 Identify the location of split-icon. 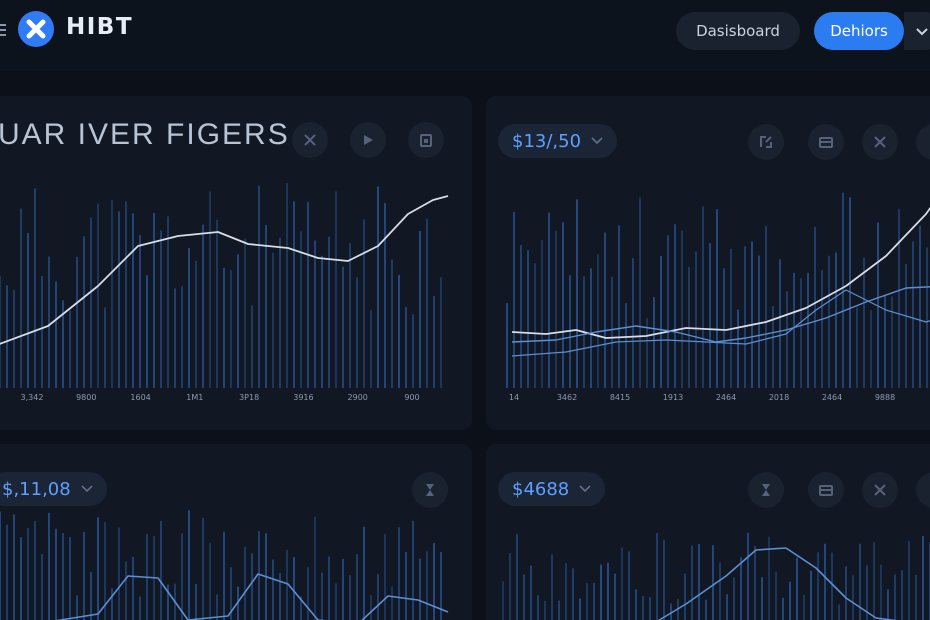
(766, 142).